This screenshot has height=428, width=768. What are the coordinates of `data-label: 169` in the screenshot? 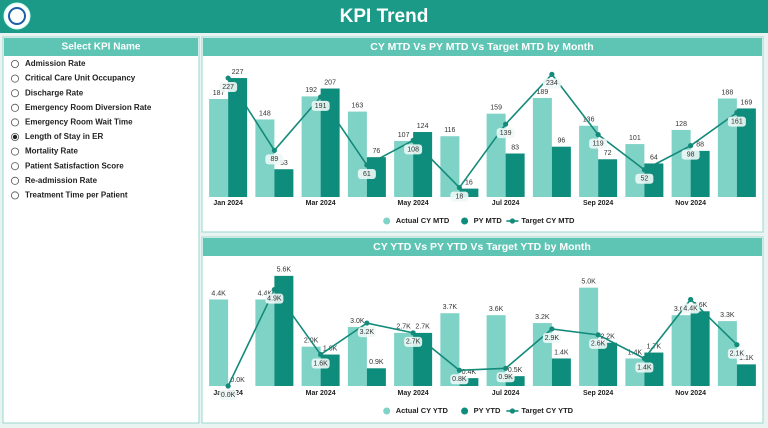 It's located at (747, 102).